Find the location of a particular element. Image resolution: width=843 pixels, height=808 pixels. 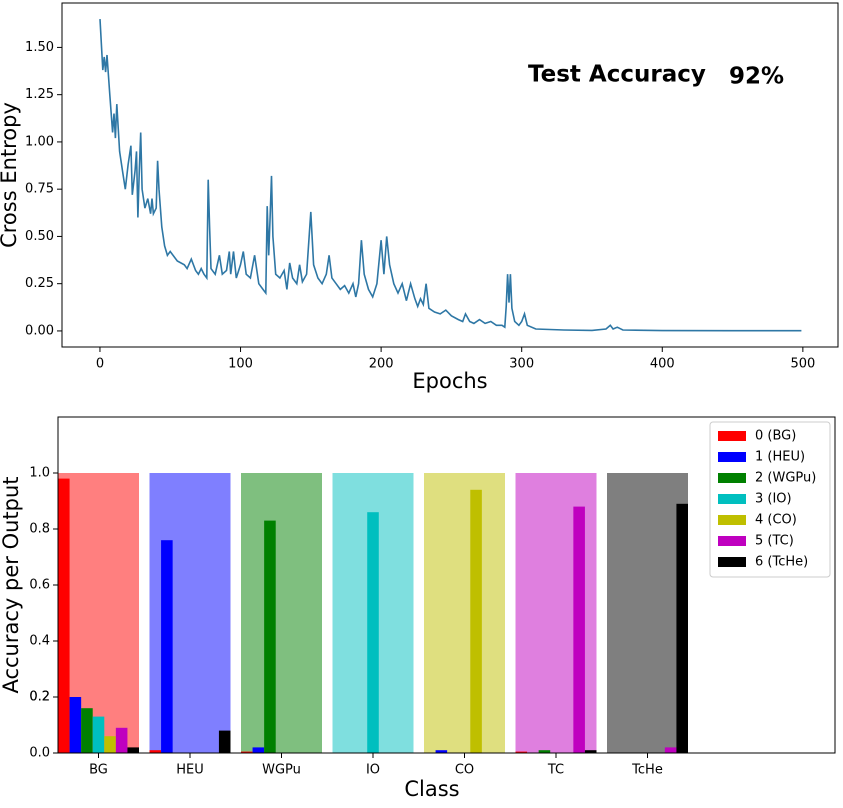

y-tick-label: 1.50 is located at coordinates (39, 47).